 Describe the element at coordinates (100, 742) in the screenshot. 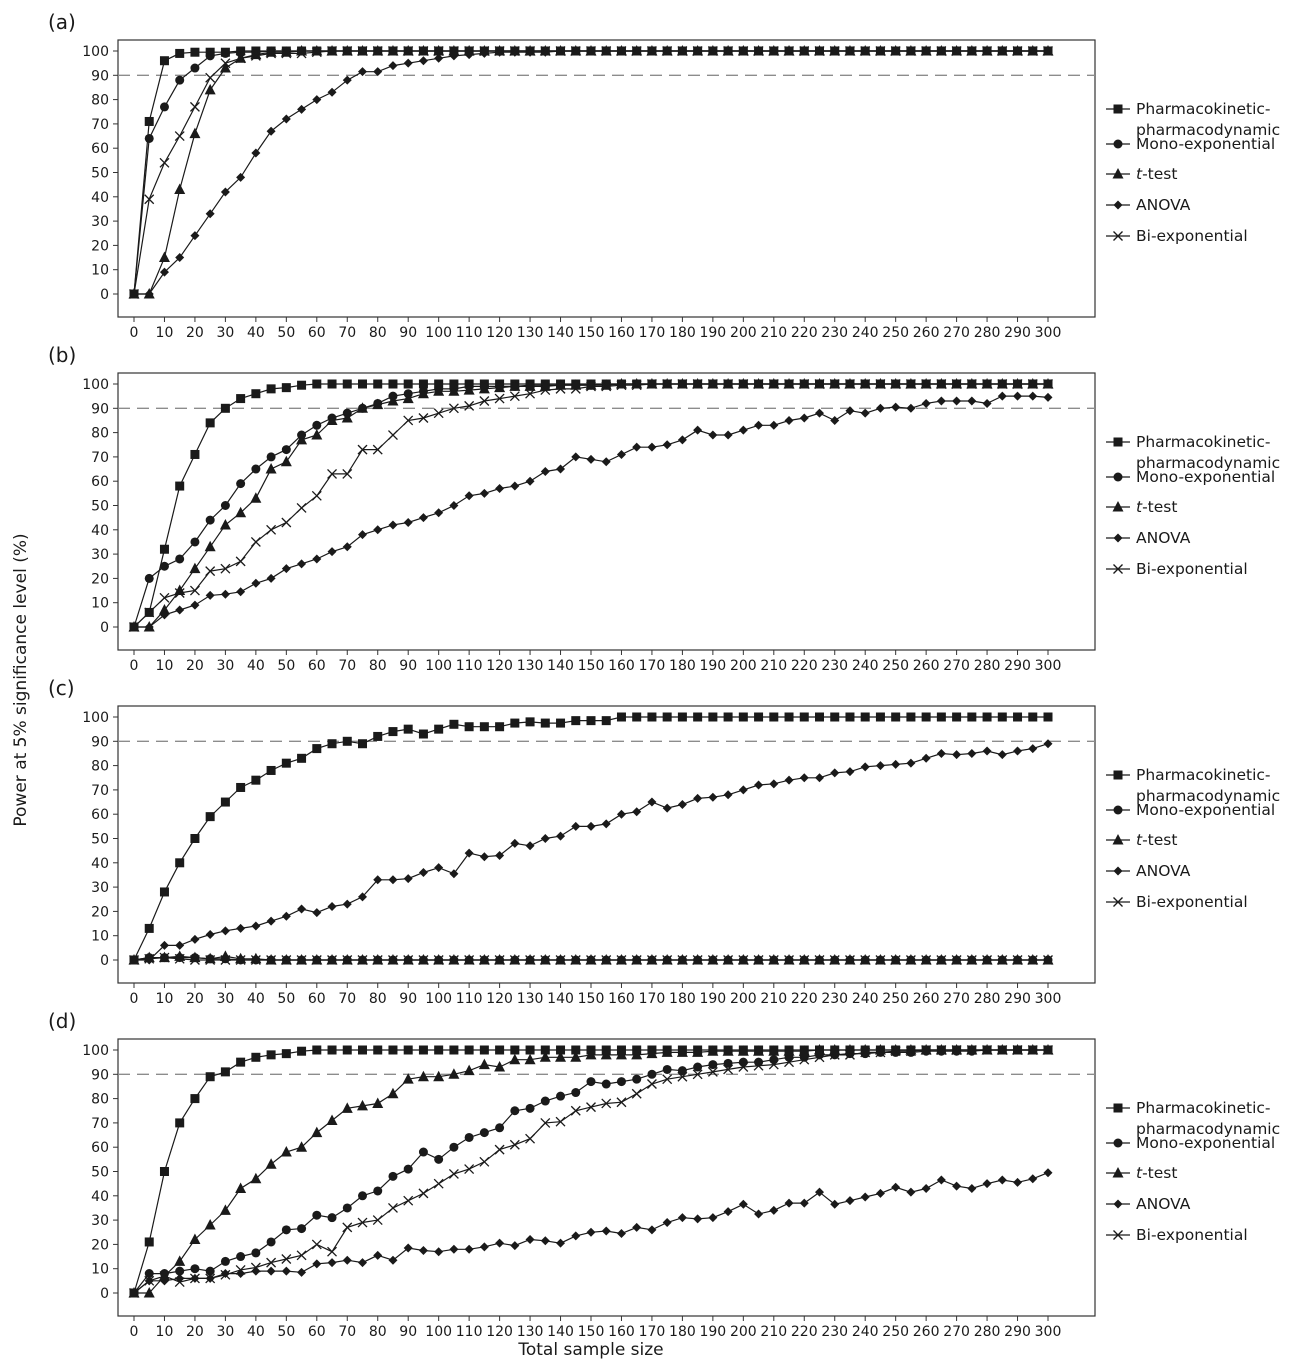

I see `y-tick-label: 90` at that location.